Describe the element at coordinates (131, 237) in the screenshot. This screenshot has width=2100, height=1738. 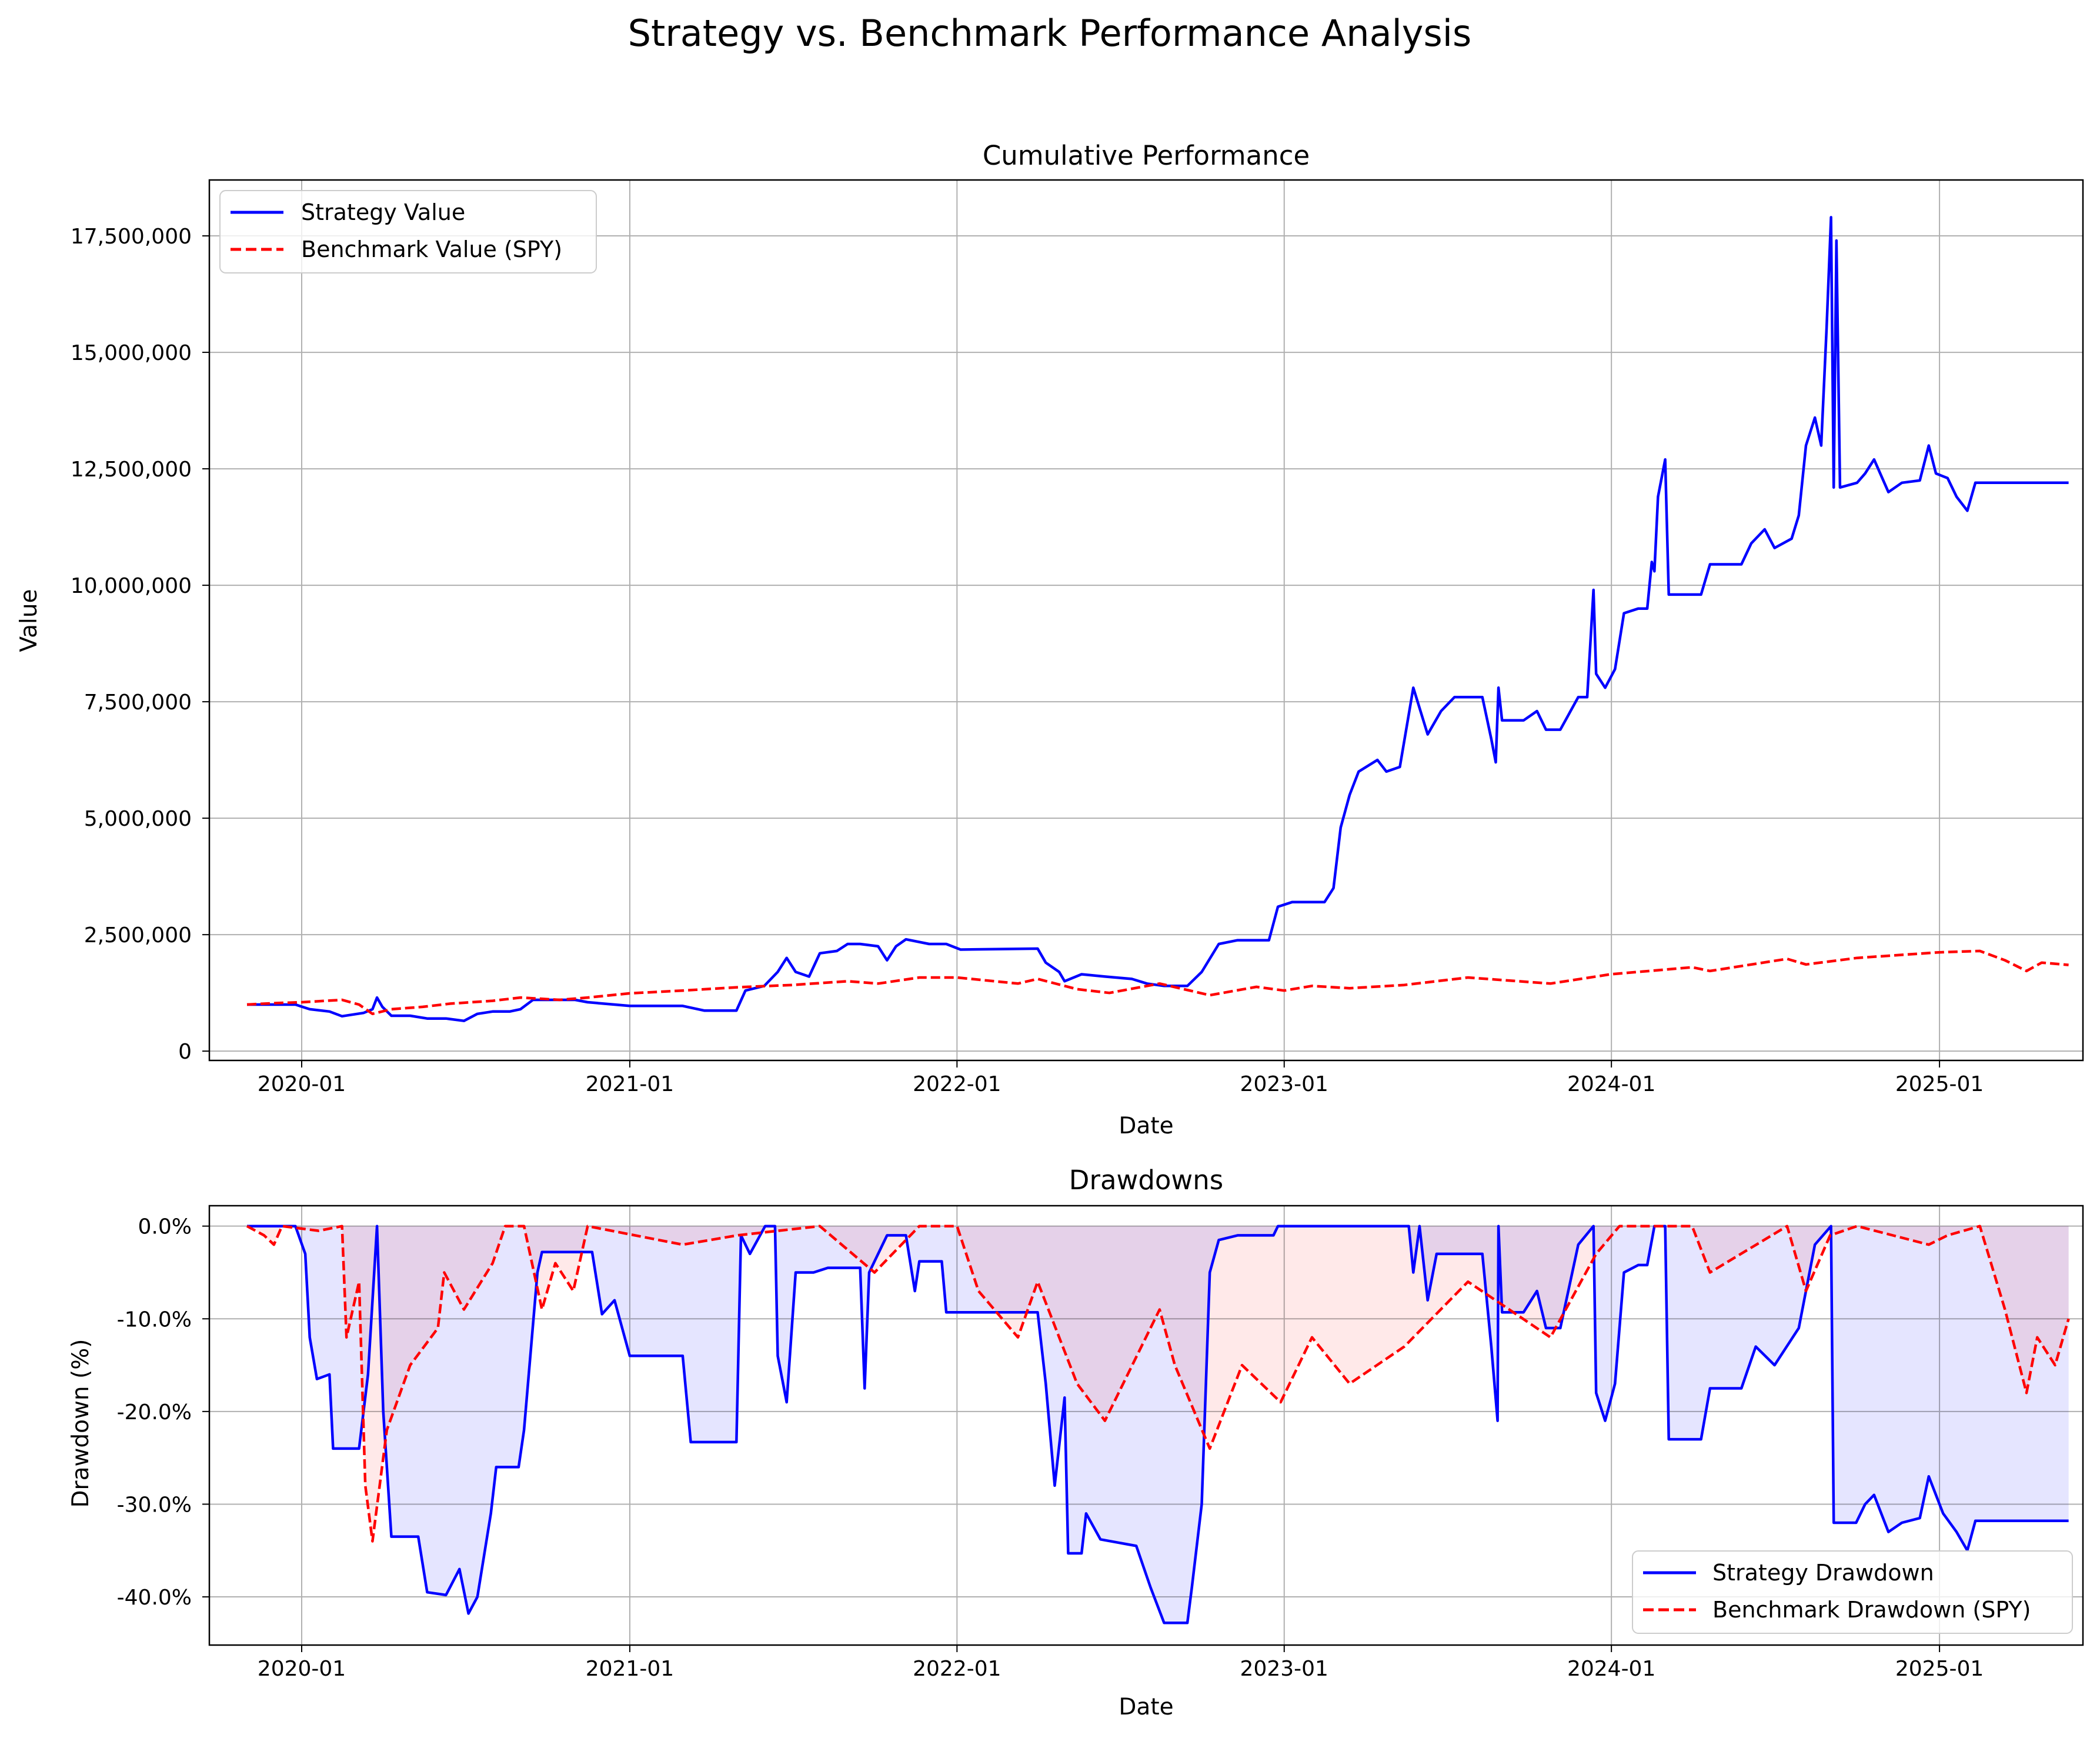
I see `y-tick-label: 17,500,000` at that location.